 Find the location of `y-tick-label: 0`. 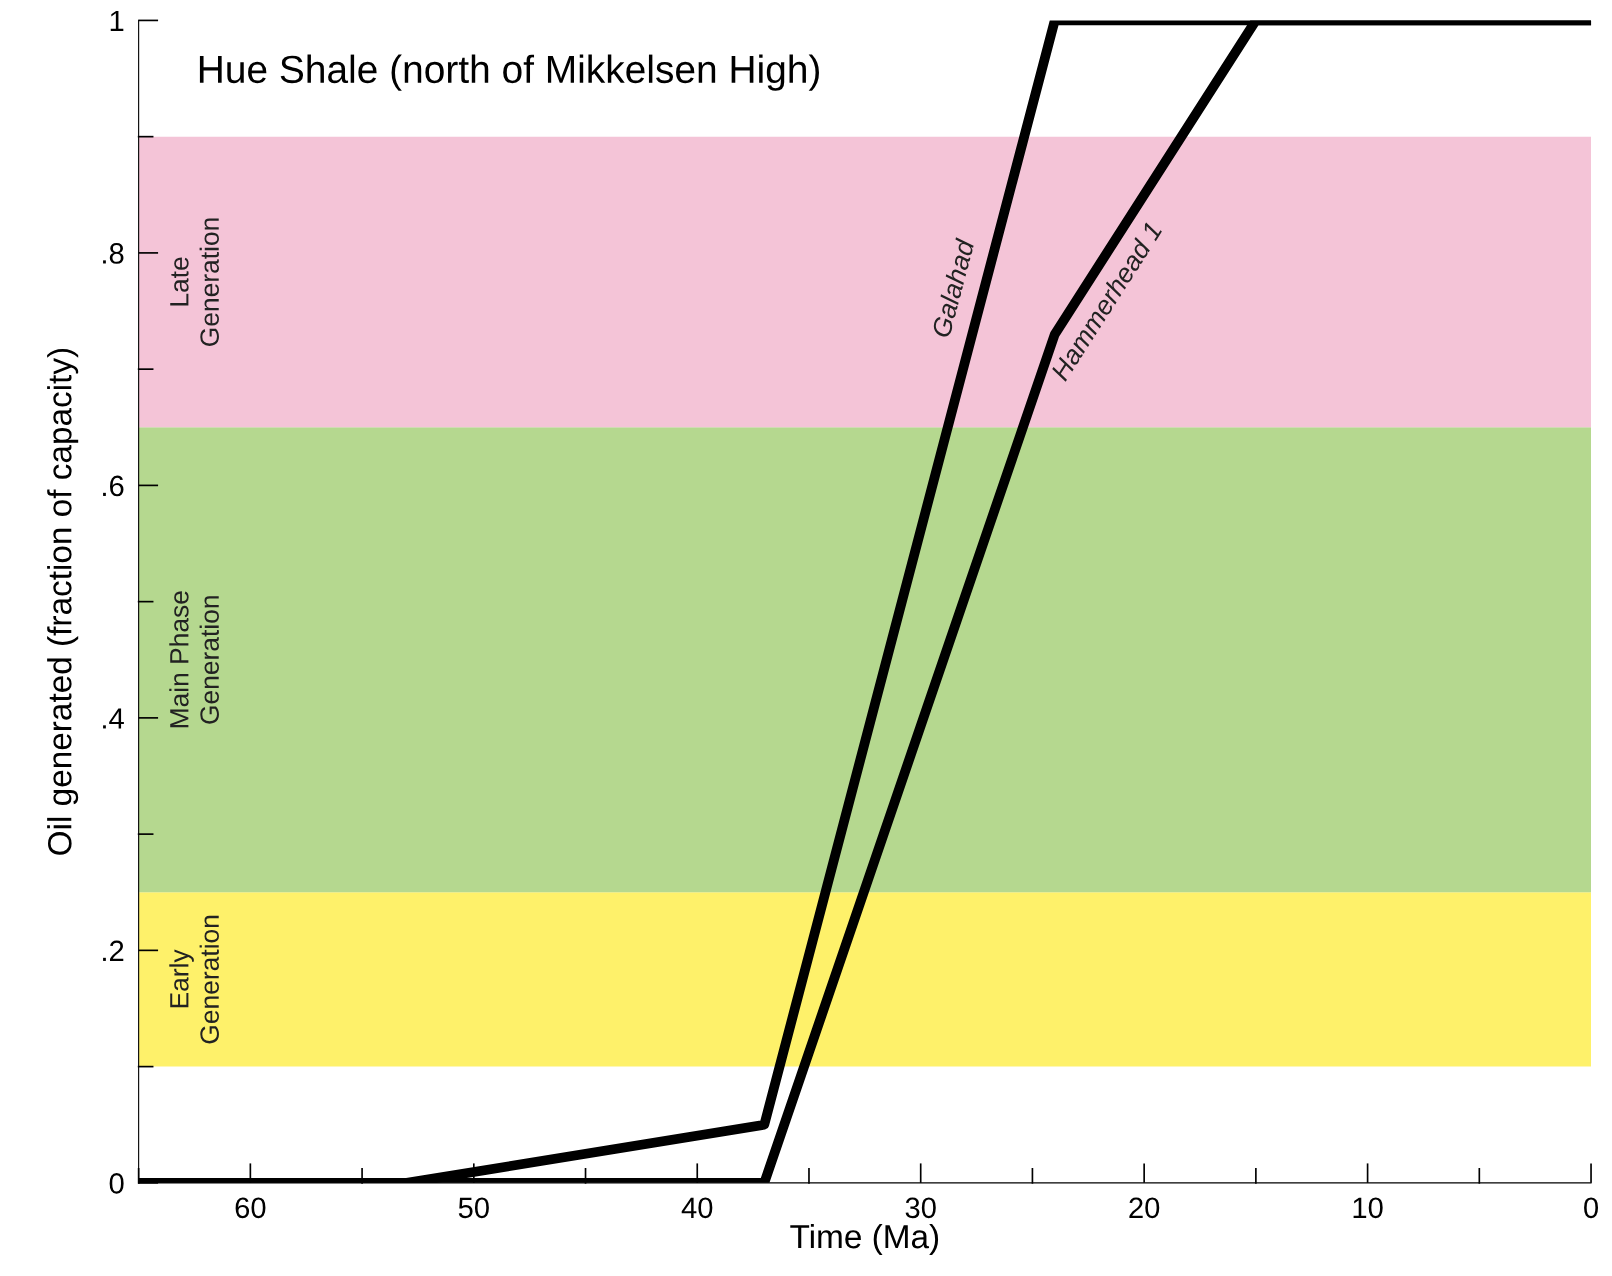

y-tick-label: 0 is located at coordinates (116, 1183).